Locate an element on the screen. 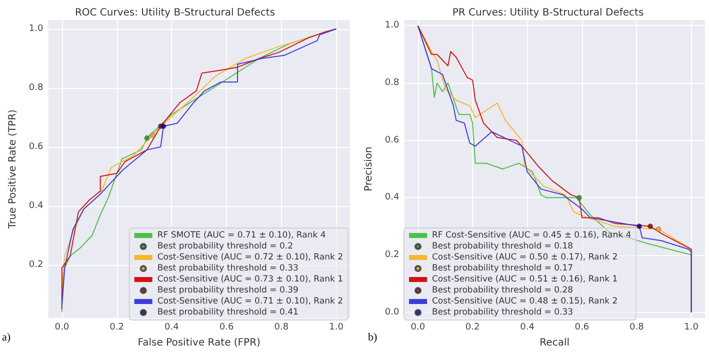 The height and width of the screenshot is (353, 709). text: a) is located at coordinates (6, 338).